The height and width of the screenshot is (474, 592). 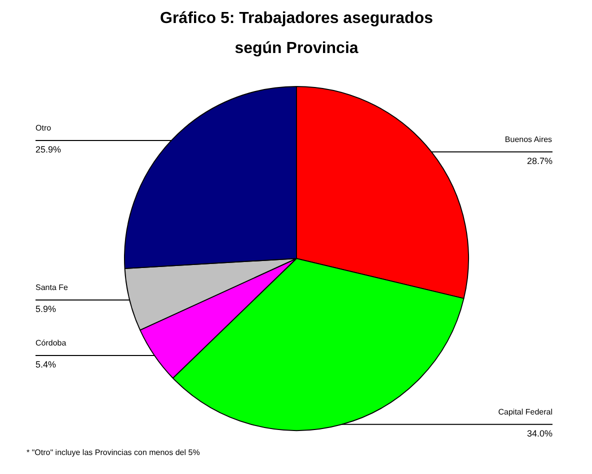 I want to click on data-label: 28.7%, so click(x=539, y=161).